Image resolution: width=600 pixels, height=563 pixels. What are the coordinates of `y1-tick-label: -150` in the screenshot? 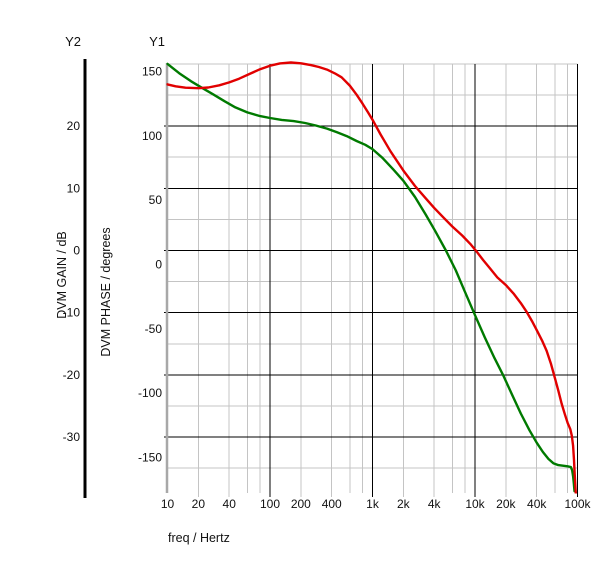 It's located at (150, 458).